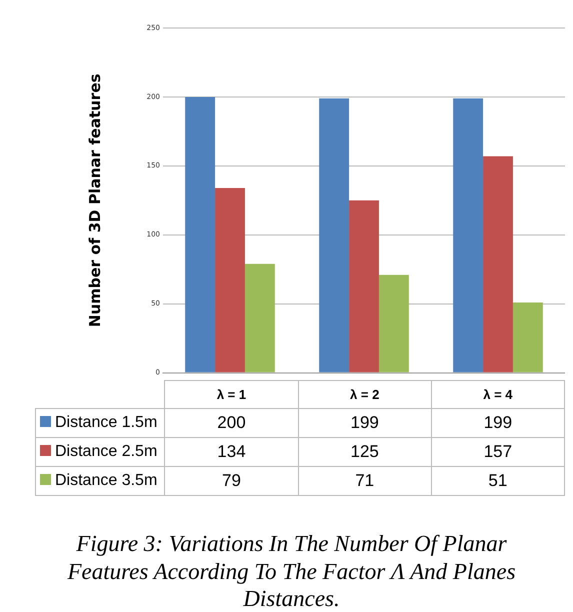  What do you see at coordinates (100, 423) in the screenshot?
I see `legend-label: Distance 1.5m` at bounding box center [100, 423].